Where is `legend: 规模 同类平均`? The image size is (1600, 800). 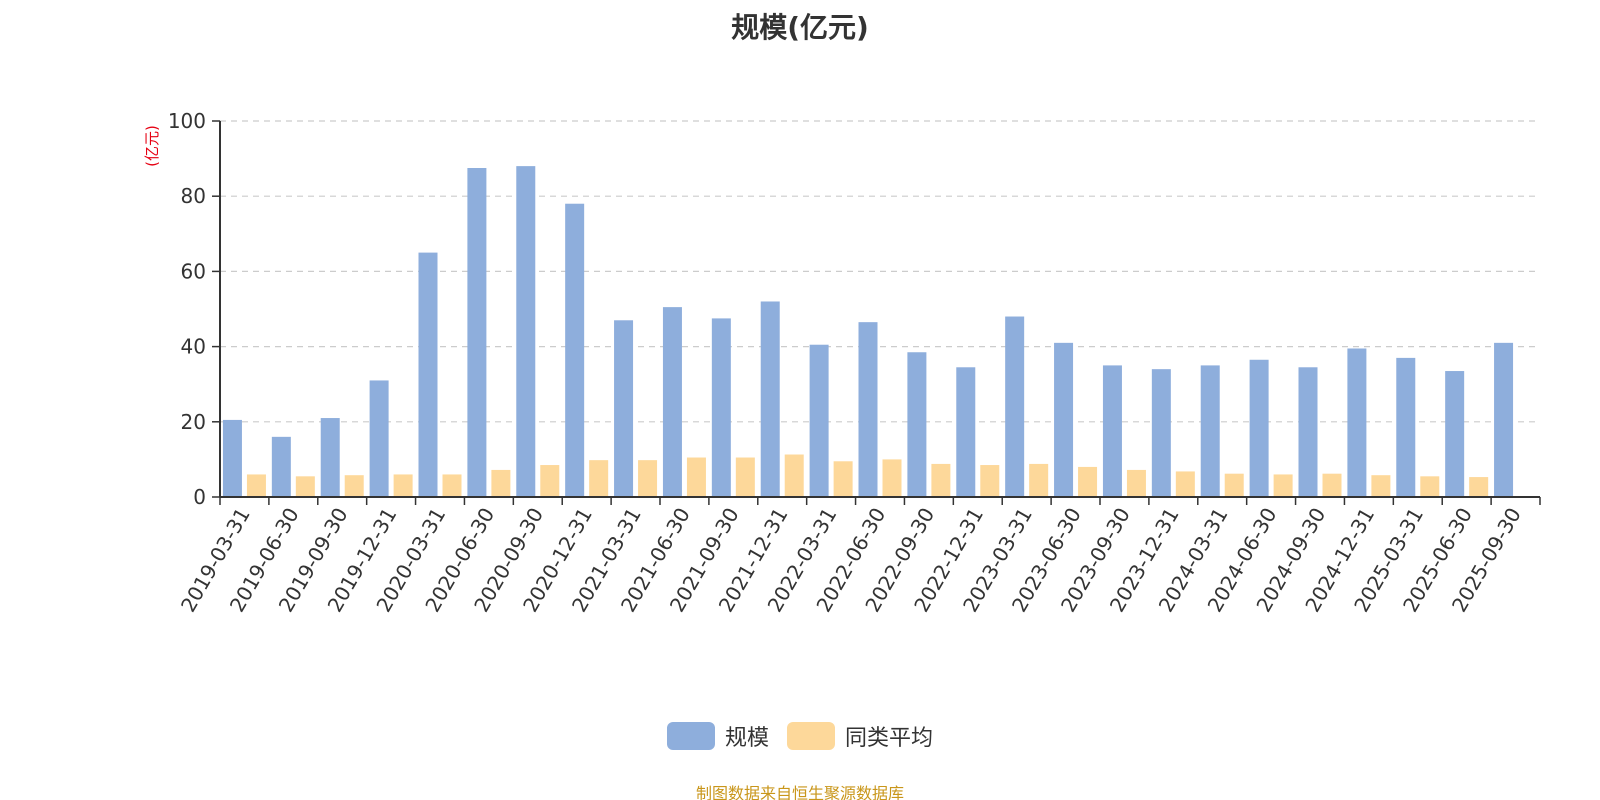
legend: 规模 同类平均 is located at coordinates (800, 736).